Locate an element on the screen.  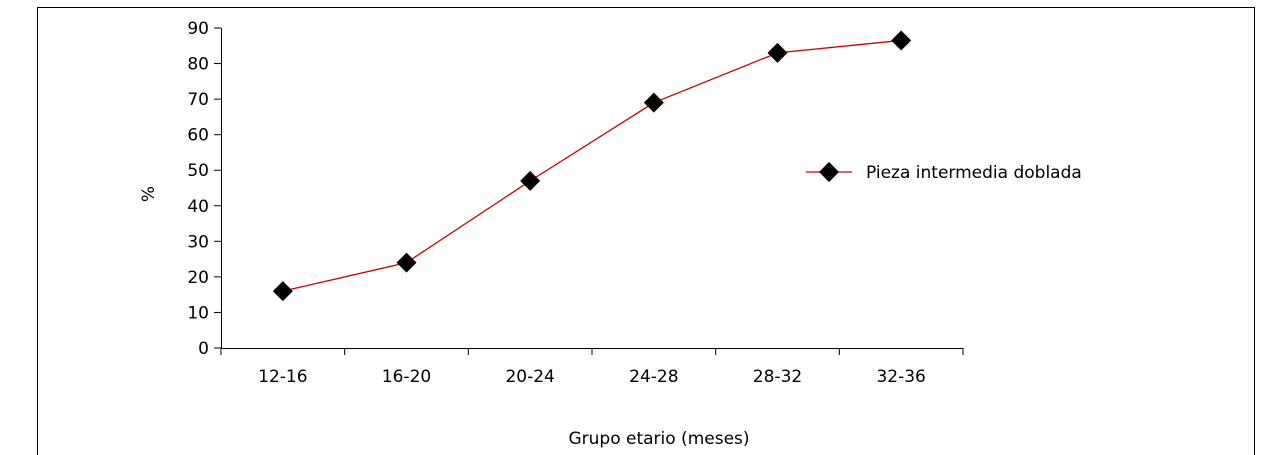
y-axis-ticks: 0 10 20 30 40 50 60 70 80 90 is located at coordinates (204, 189).